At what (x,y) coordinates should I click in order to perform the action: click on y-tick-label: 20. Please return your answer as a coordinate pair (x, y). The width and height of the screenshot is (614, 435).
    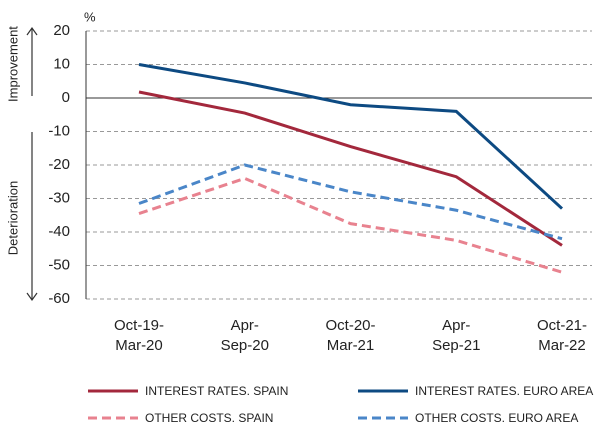
    Looking at the image, I should click on (61, 30).